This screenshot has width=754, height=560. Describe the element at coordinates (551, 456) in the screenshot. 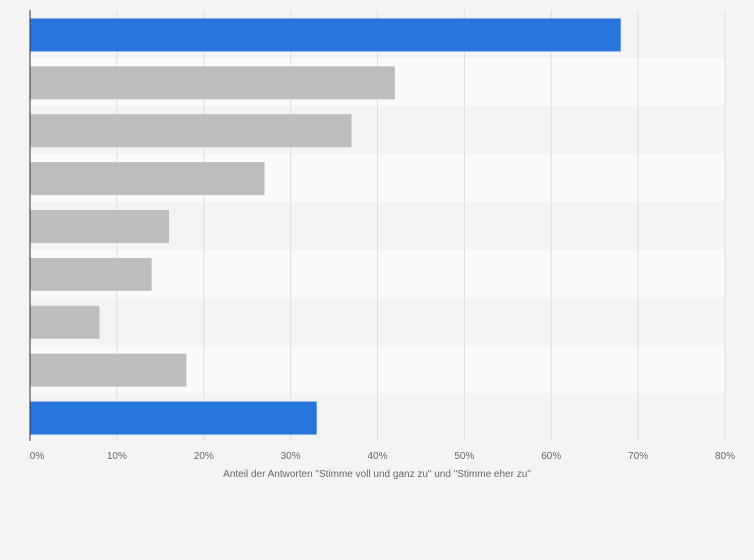

I see `x-tick-label: 60%` at that location.